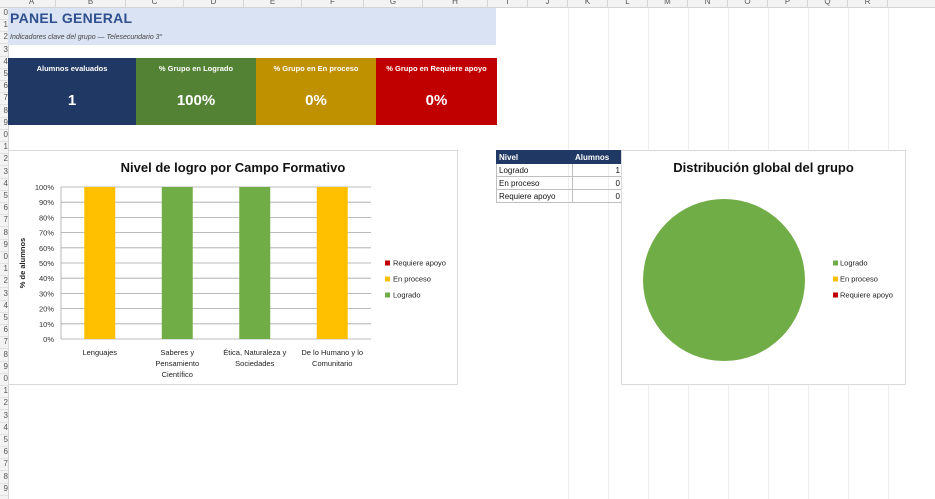 The width and height of the screenshot is (935, 499). I want to click on column-header-p: P, so click(788, 3).